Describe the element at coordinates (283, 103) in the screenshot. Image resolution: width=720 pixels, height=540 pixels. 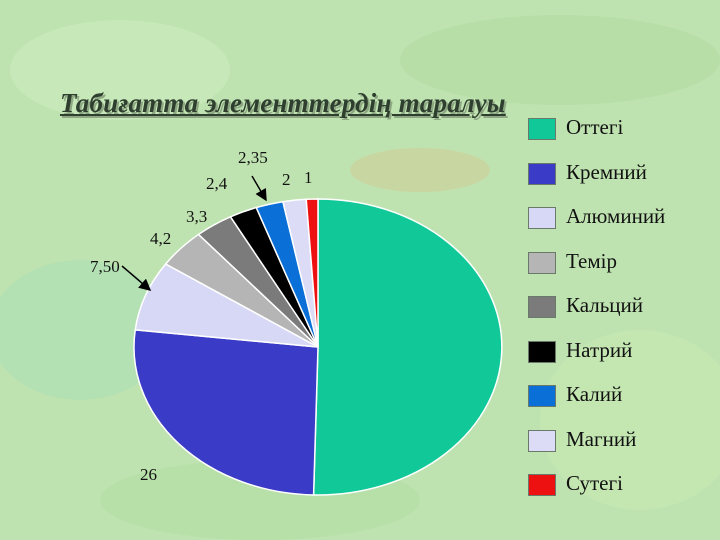
I see `chart-title: Табиғатта элементтердің таралуы` at that location.